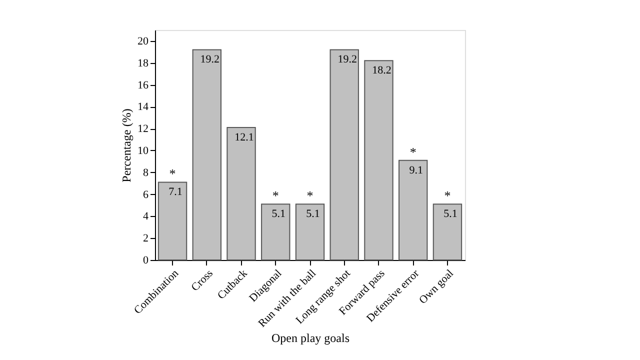 This screenshot has width=640, height=360. What do you see at coordinates (311, 338) in the screenshot?
I see `x-axis-title: Open play goals` at bounding box center [311, 338].